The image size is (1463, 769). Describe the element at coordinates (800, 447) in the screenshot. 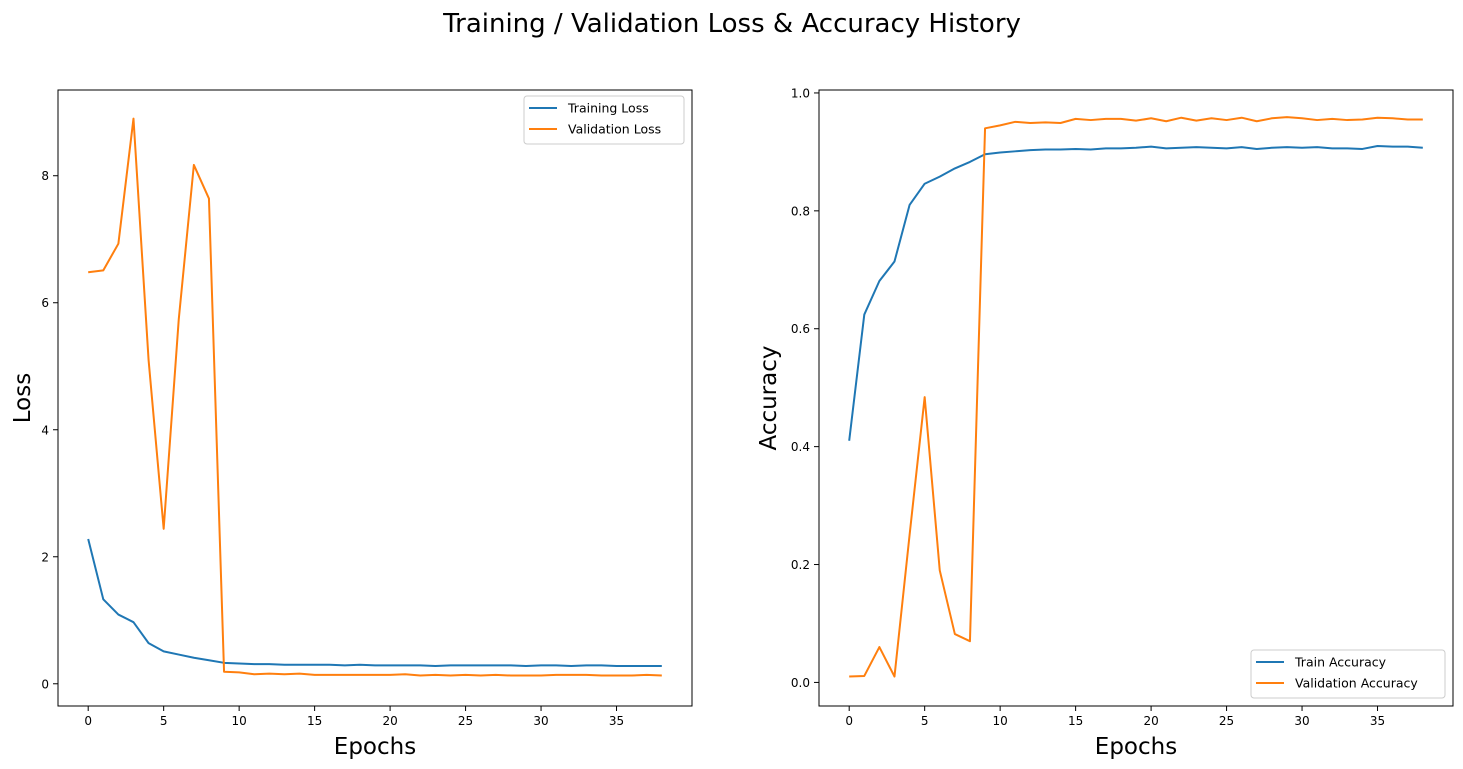

I see `accuracy-y-tick-label: 0.4` at that location.